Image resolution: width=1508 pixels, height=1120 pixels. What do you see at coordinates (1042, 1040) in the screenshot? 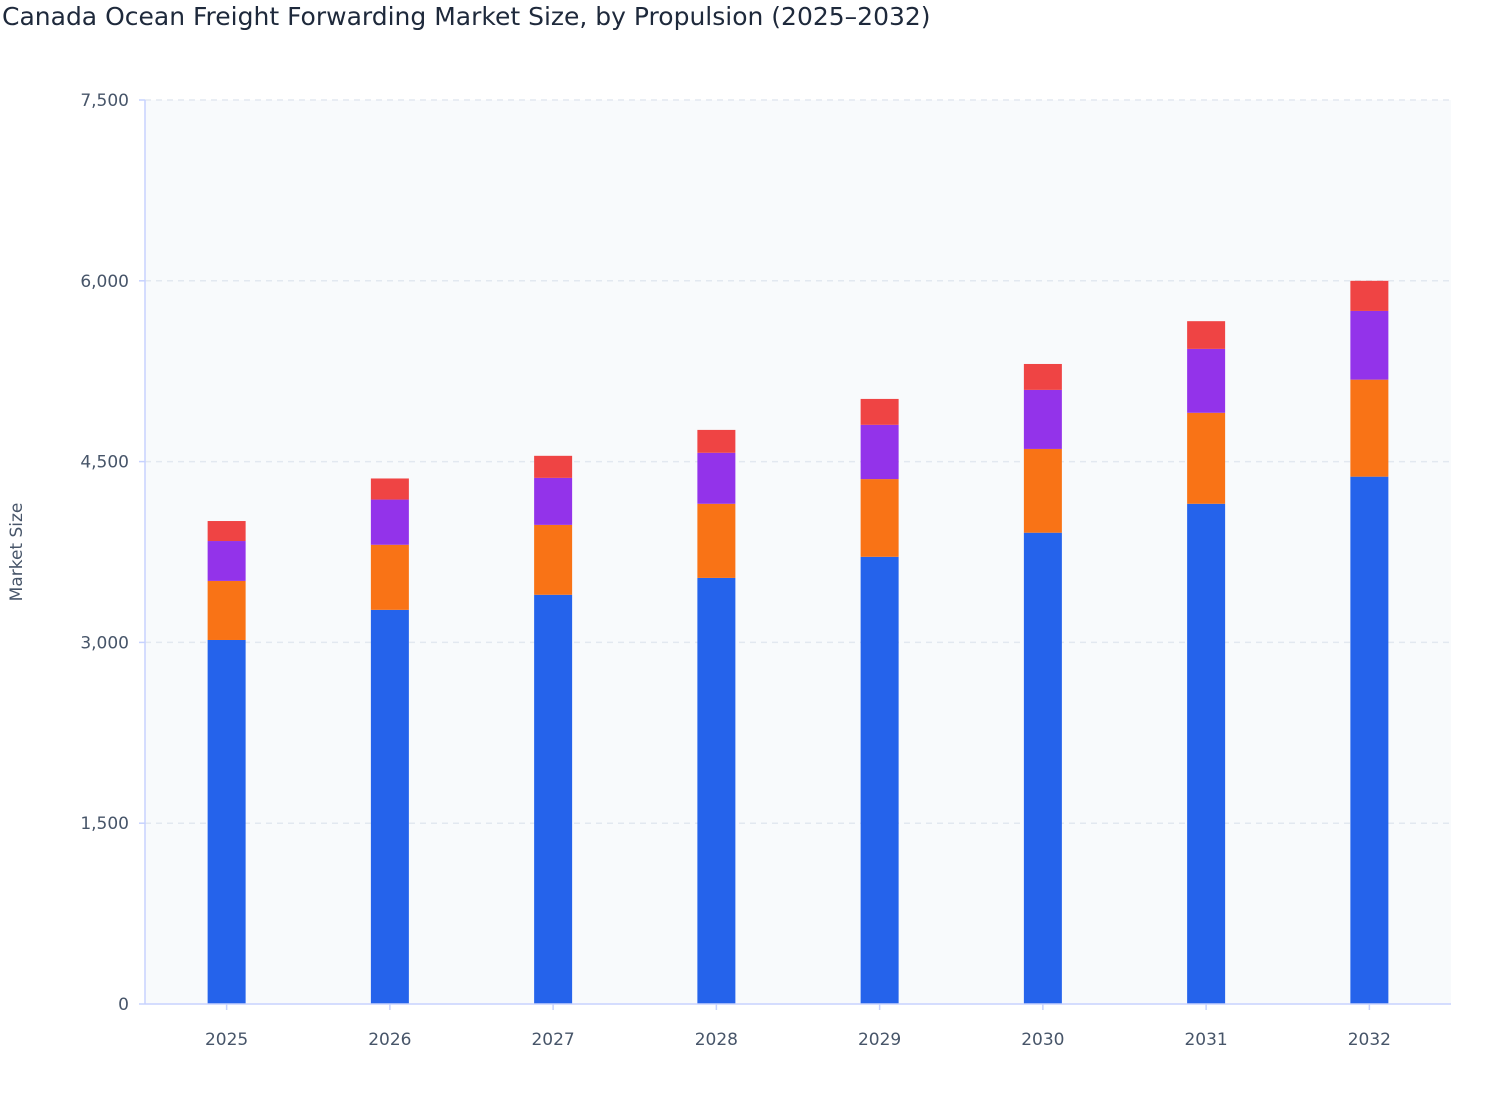
I see `x-tick-label: 2030` at bounding box center [1042, 1040].